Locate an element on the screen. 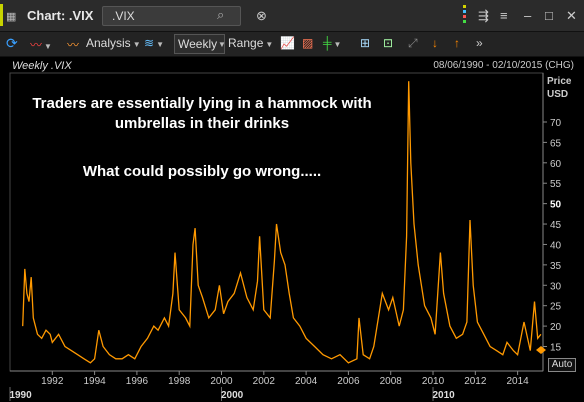 The width and height of the screenshot is (584, 402). annotation-line2: umbrellas in their drinks is located at coordinates (202, 123).